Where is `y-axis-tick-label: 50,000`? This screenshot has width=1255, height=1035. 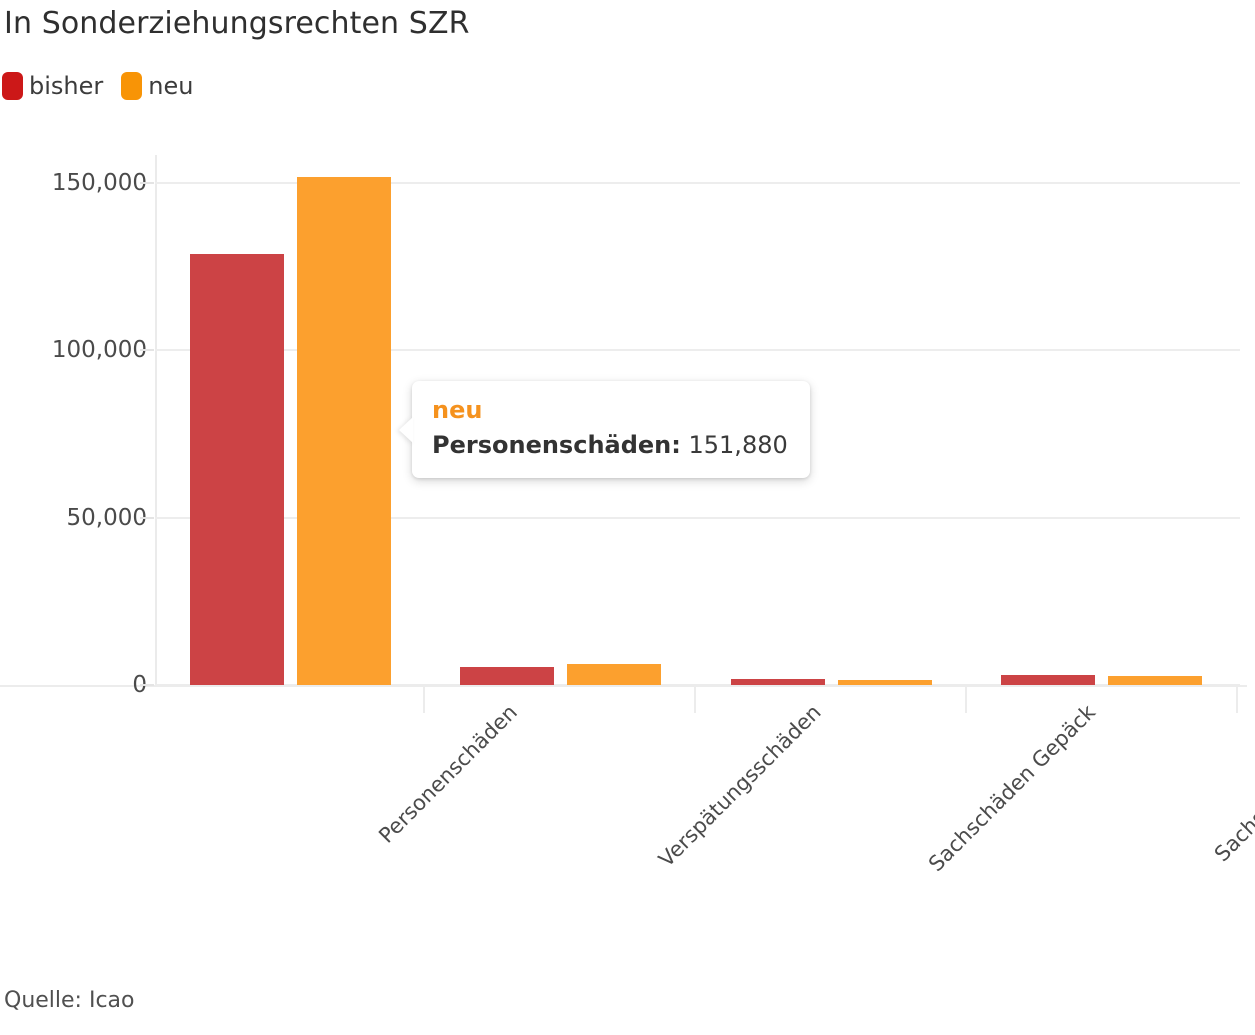 y-axis-tick-label: 50,000 is located at coordinates (106, 517).